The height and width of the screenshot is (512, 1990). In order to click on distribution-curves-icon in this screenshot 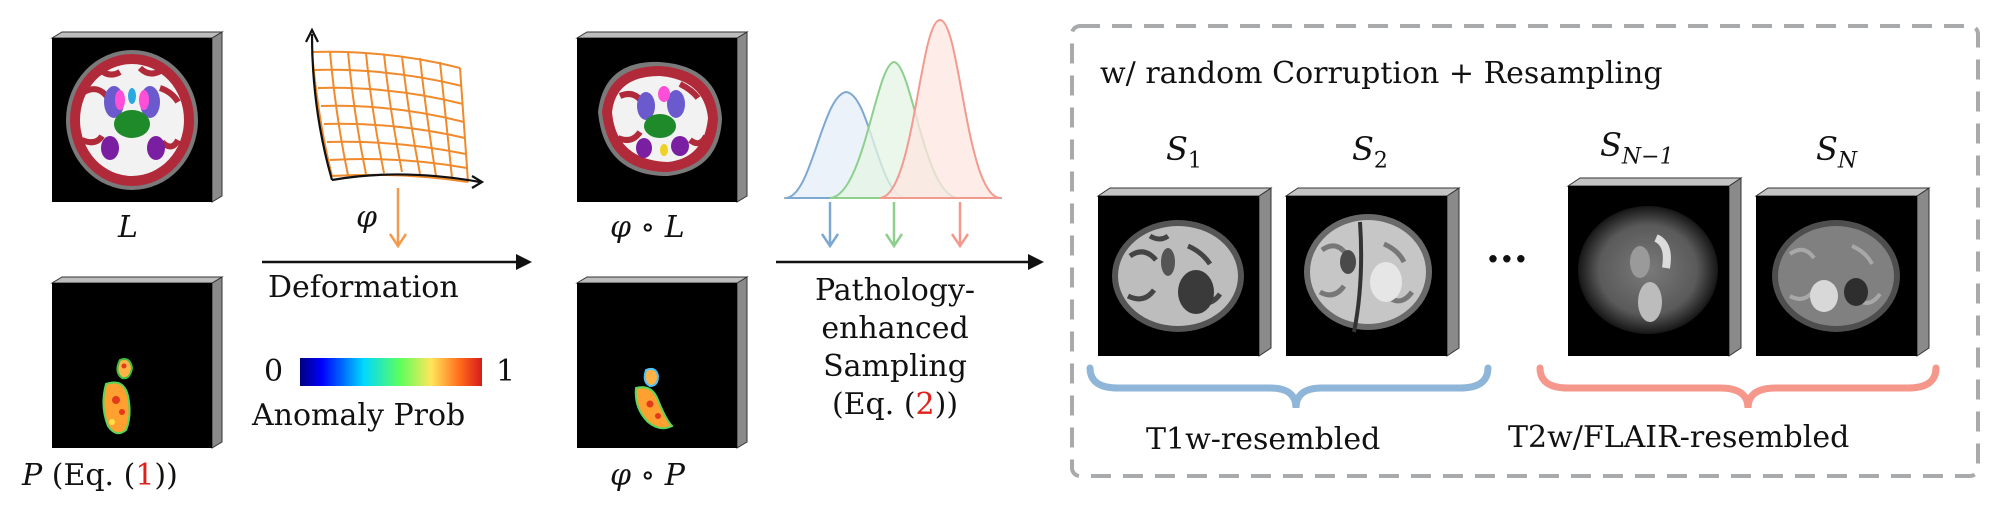, I will do `click(893, 108)`.